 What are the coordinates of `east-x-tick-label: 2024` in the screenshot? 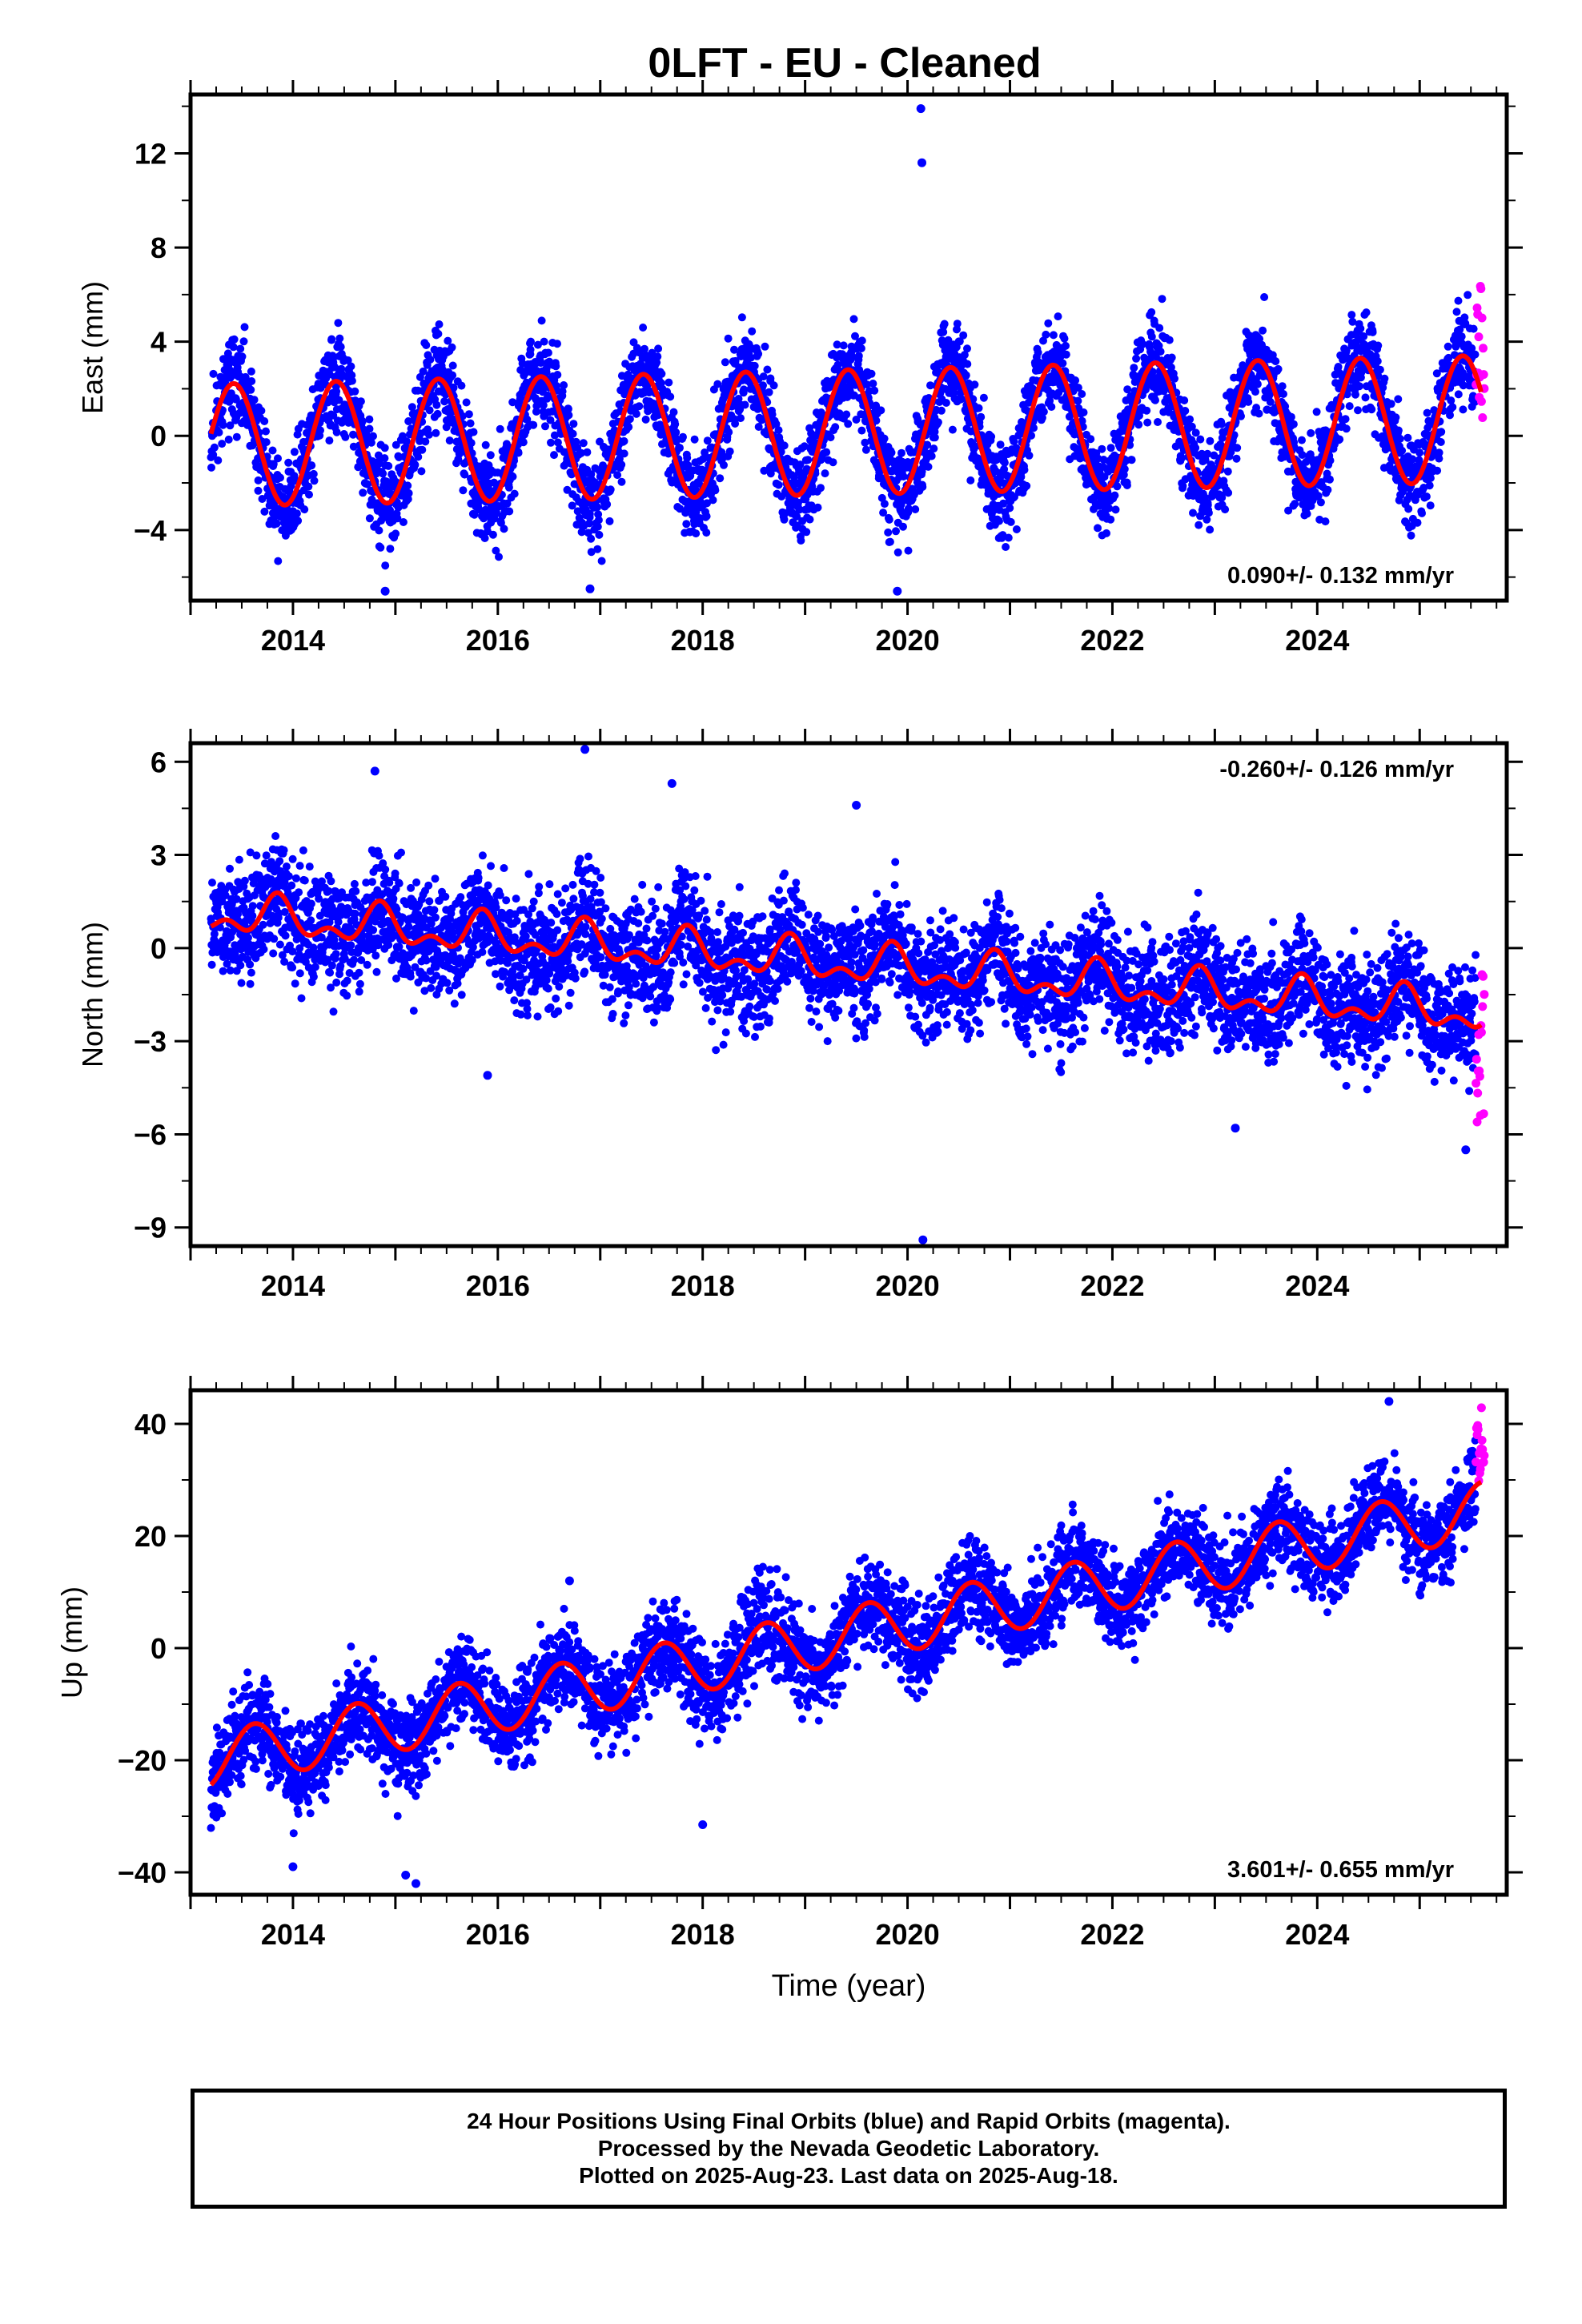 It's located at (1317, 640).